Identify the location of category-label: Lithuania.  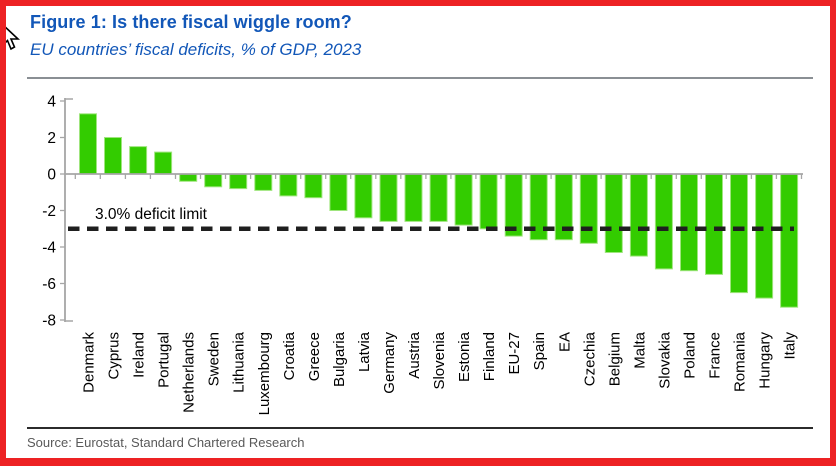
(239, 362).